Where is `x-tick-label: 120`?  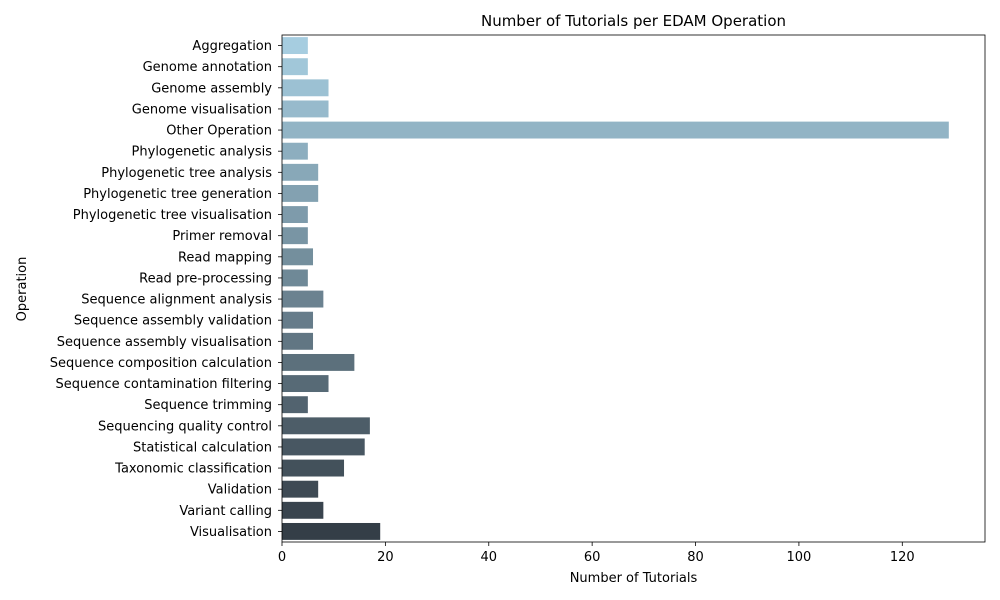 x-tick-label: 120 is located at coordinates (902, 557).